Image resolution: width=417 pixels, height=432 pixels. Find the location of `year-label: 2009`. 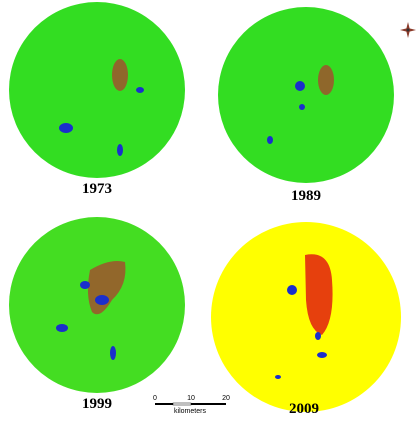

year-label: 2009 is located at coordinates (304, 409).